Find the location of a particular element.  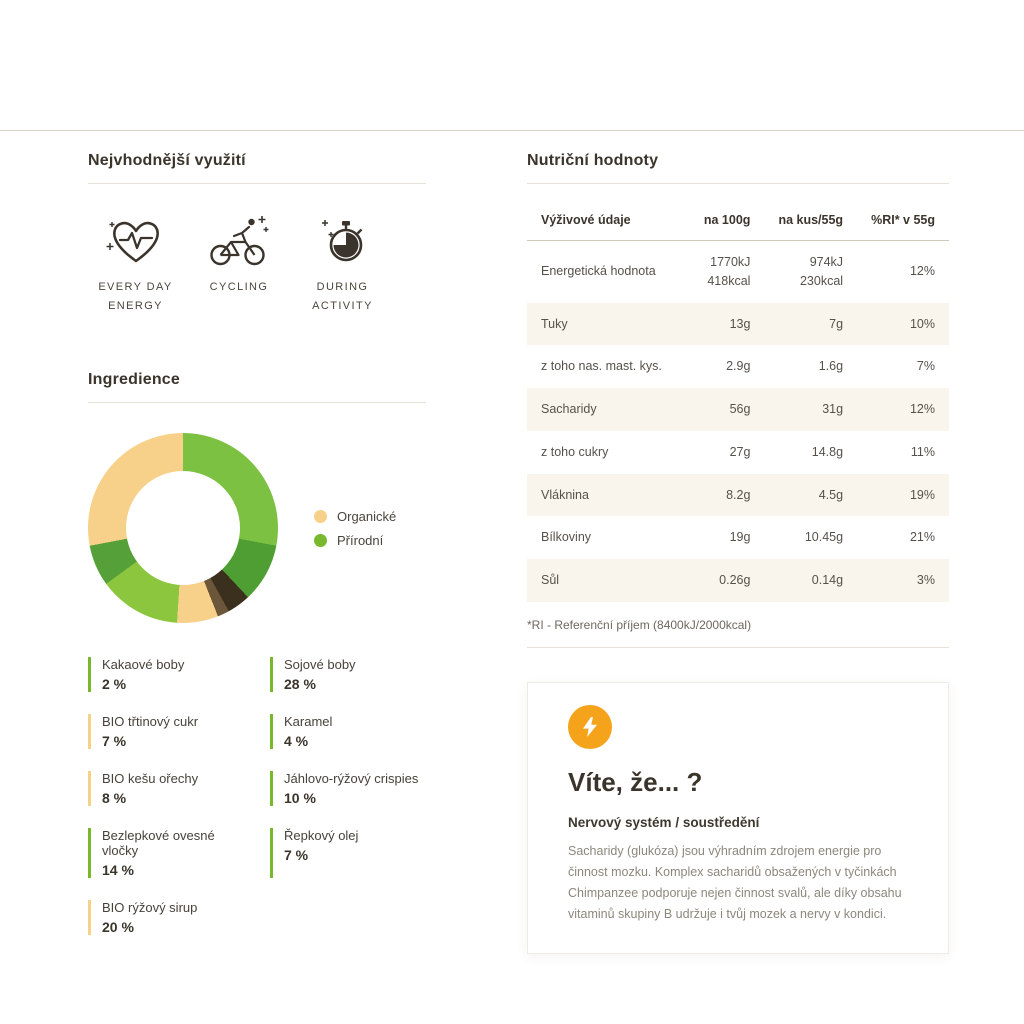

table-cell: 2.9g is located at coordinates (738, 366).